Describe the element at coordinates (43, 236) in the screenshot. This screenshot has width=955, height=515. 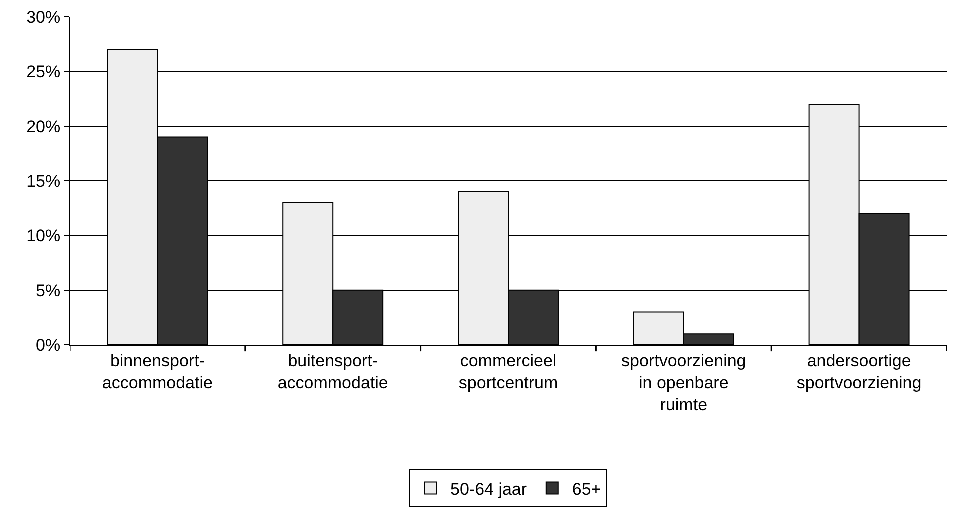
I see `y-tick-label: 10%` at that location.